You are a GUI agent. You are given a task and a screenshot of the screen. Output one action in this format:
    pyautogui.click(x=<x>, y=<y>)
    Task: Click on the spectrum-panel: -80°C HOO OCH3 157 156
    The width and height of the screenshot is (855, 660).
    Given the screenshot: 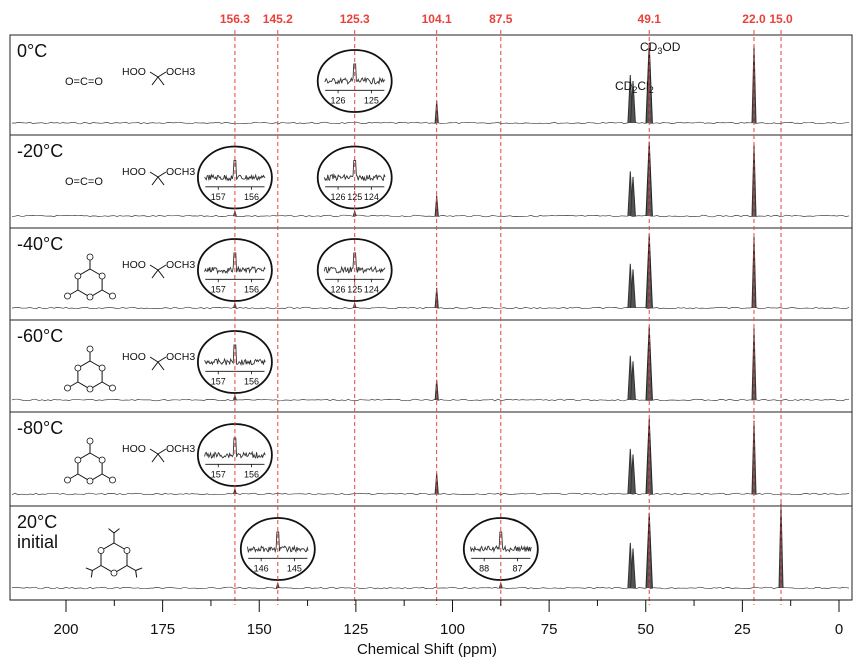 What is the action you would take?
    pyautogui.click(x=431, y=459)
    